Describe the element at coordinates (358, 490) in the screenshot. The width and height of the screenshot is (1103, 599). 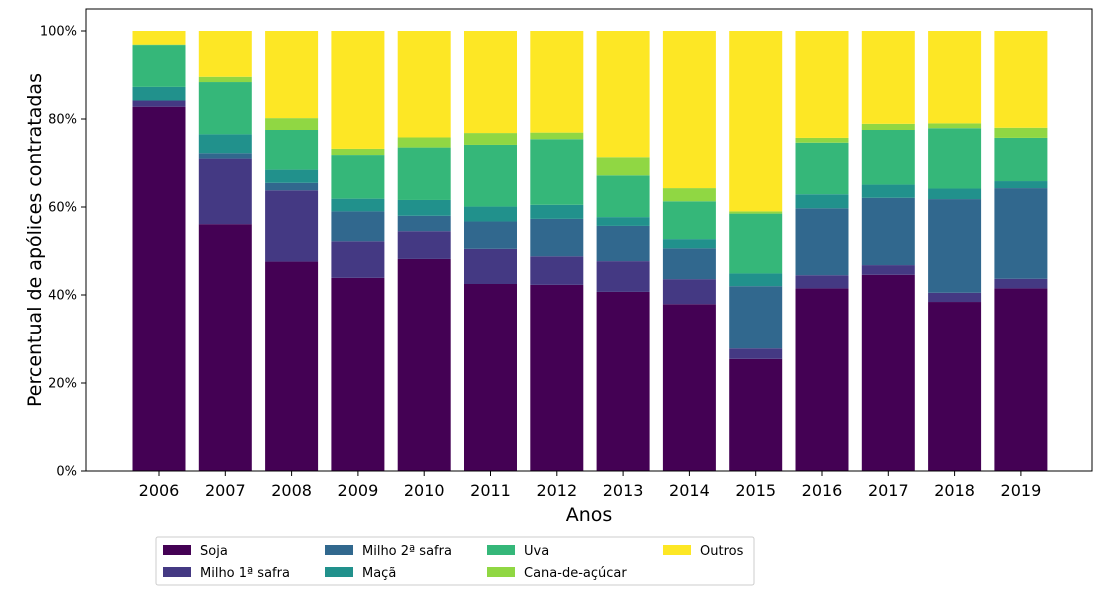
I see `x-tick-label: 2009` at that location.